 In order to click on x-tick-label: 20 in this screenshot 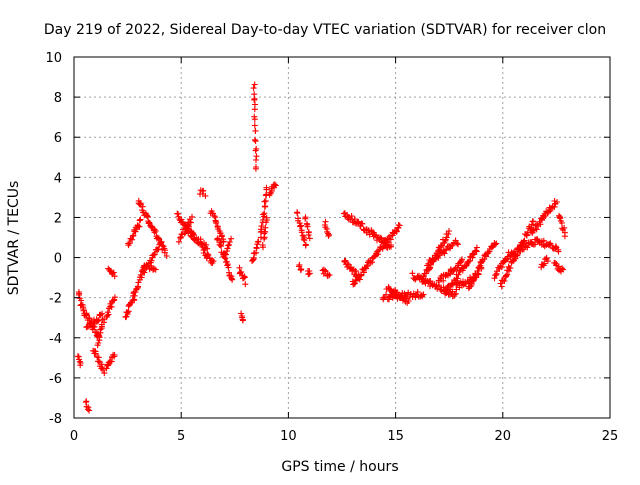, I will do `click(503, 436)`.